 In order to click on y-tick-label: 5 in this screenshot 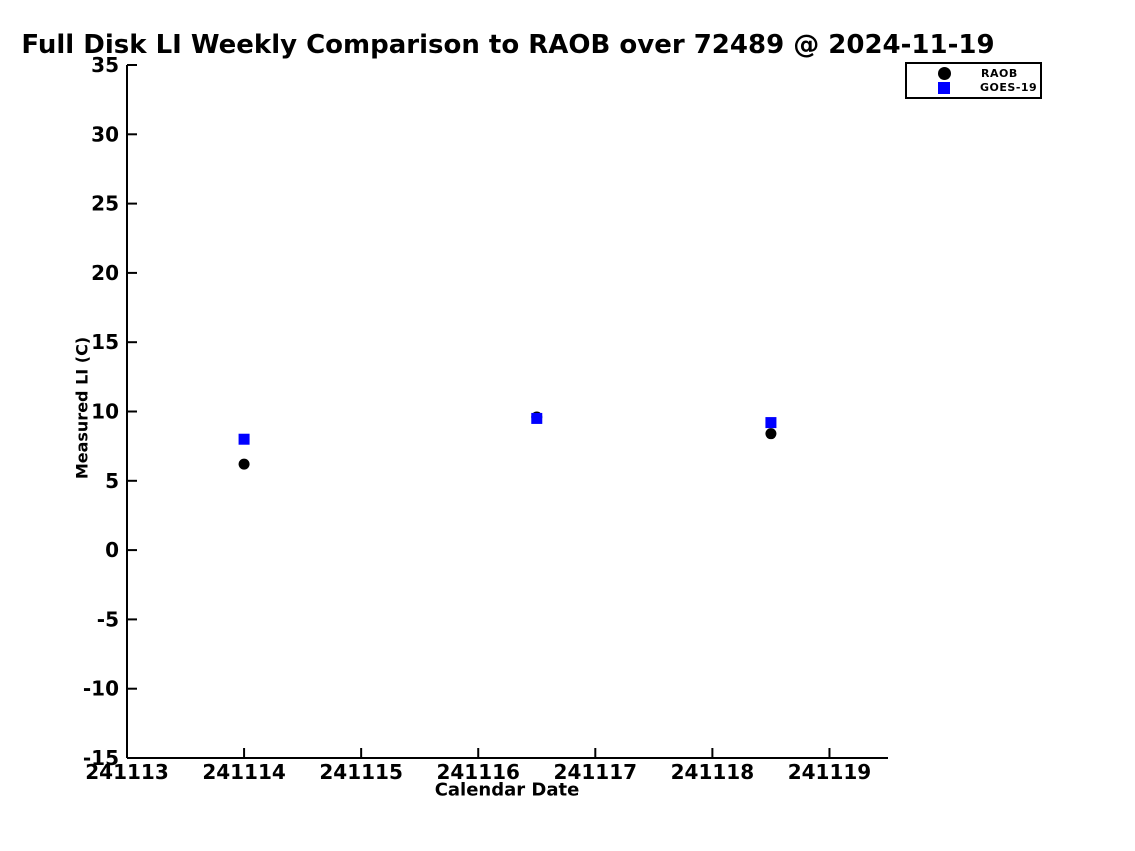, I will do `click(112, 481)`.